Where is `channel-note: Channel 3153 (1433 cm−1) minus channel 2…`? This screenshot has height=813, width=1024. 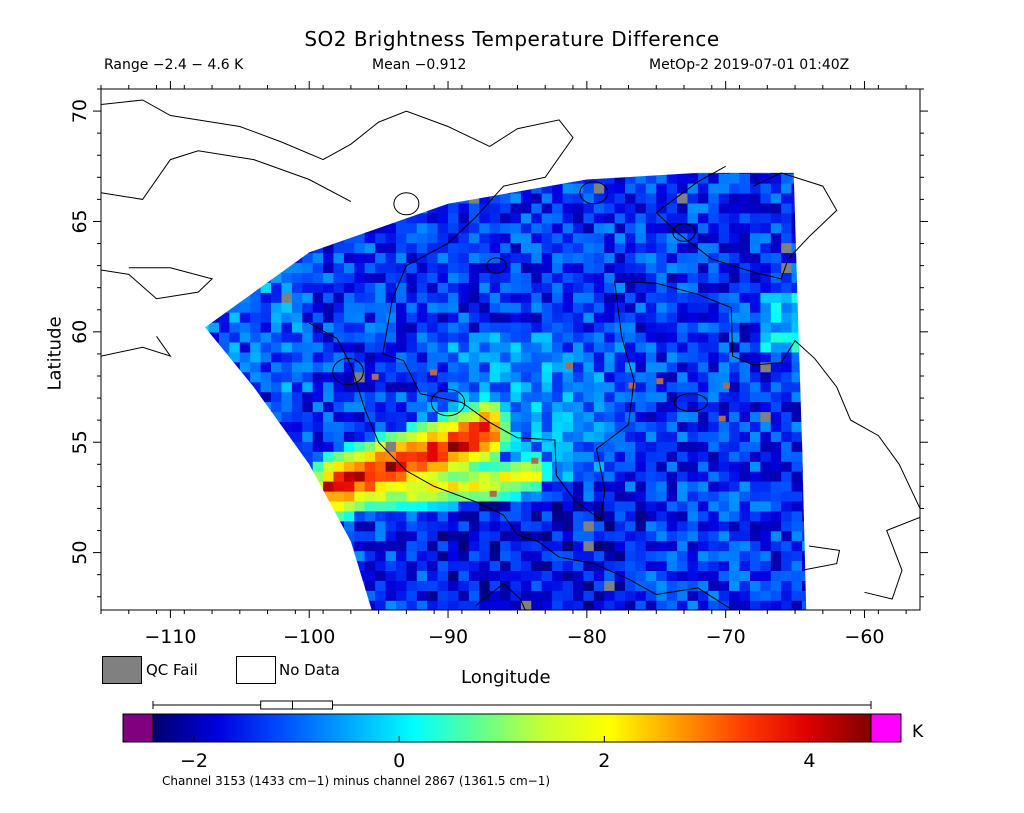 channel-note: Channel 3153 (1433 cm−1) minus channel 2… is located at coordinates (356, 781).